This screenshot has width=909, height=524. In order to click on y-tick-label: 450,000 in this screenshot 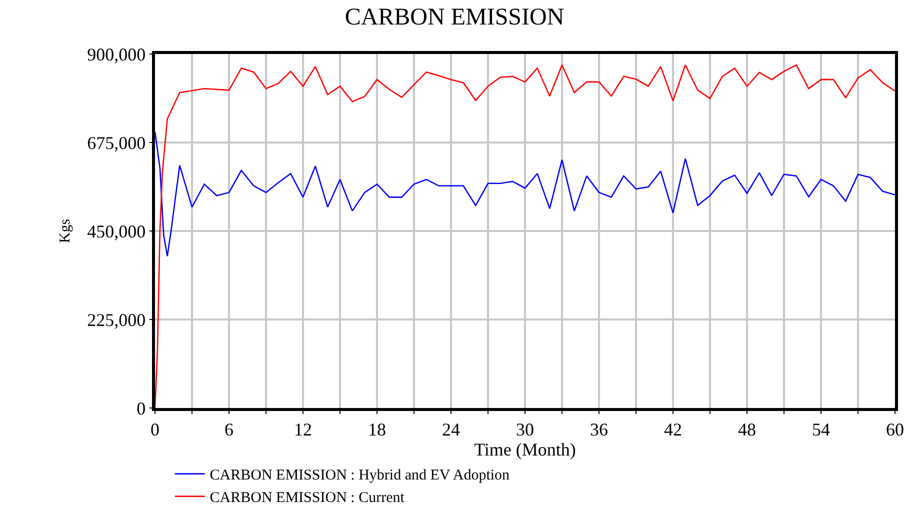, I will do `click(116, 231)`.